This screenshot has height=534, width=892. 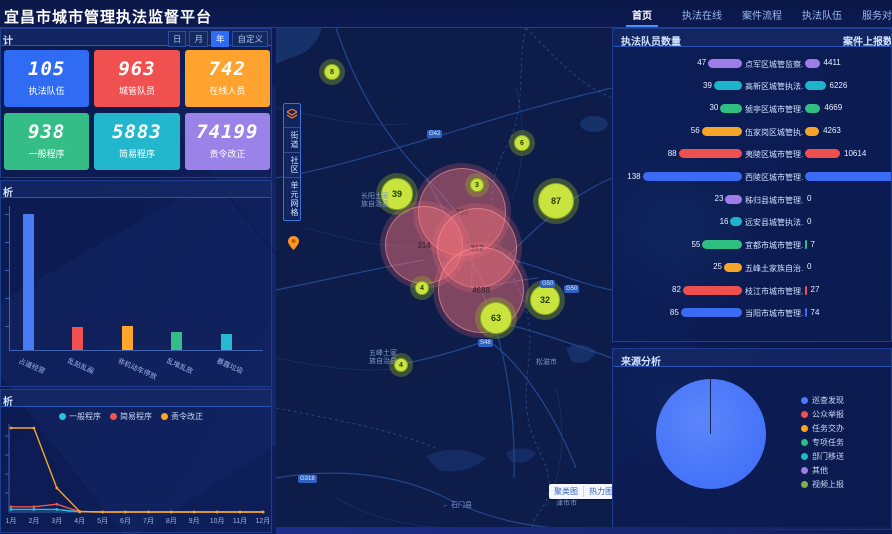 I want to click on team-row: 88 夷陵区城市管理... 10614, so click(x=752, y=154).